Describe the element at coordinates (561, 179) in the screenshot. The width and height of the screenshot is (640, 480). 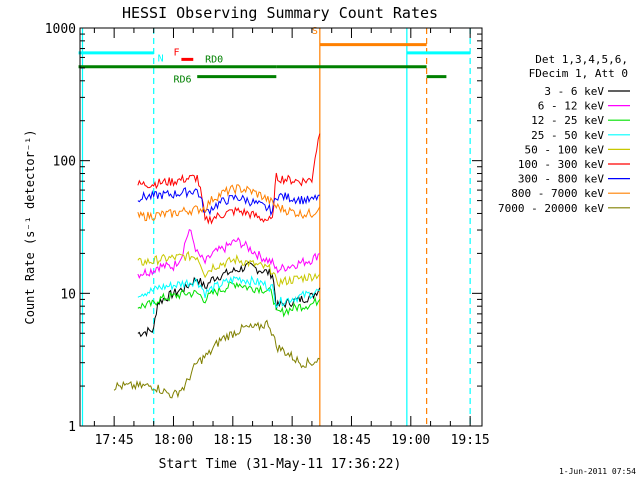
I see `legend-label: 300 - 800 keV` at that location.